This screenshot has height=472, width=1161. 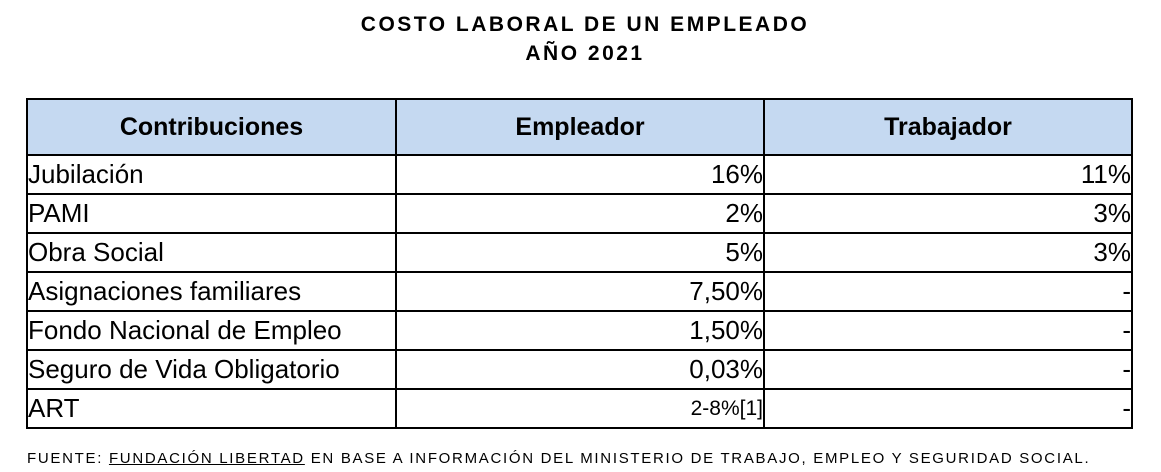 What do you see at coordinates (211, 174) in the screenshot?
I see `contribution-name: Jubilación` at bounding box center [211, 174].